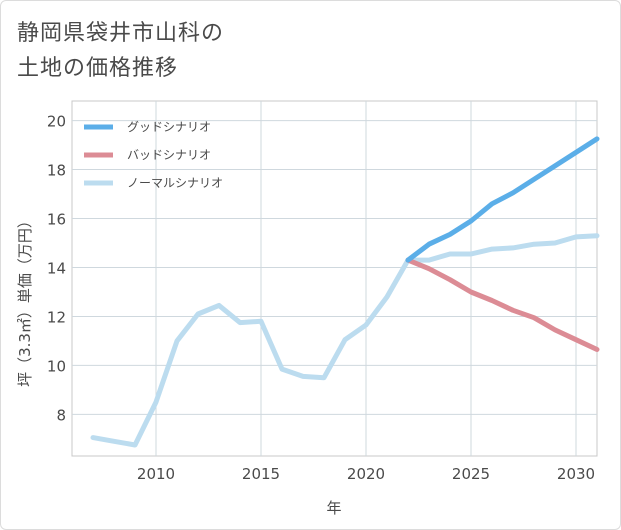 This screenshot has width=621, height=530. I want to click on x-tick-label: 2030, so click(576, 474).